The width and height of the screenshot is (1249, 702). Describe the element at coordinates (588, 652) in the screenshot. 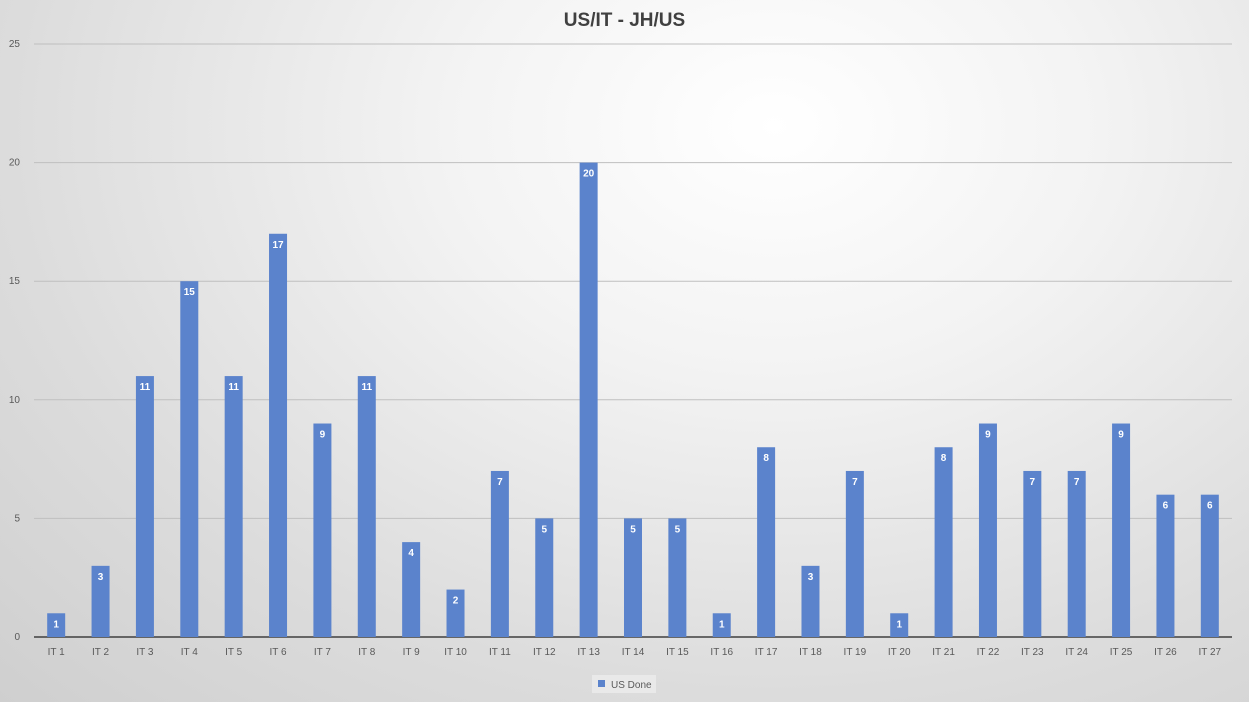

I see `x-tick-label: IT 13` at that location.